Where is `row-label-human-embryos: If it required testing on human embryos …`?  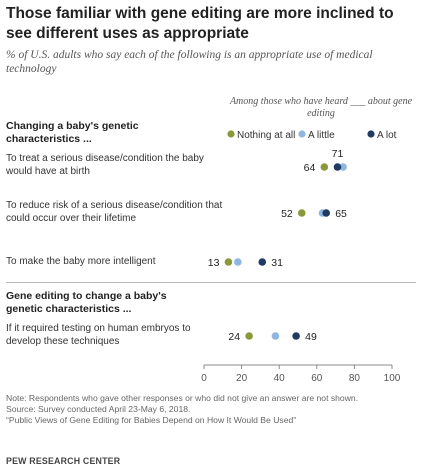
row-label-human-embryos: If it required testing on human embryos … is located at coordinates (98, 335).